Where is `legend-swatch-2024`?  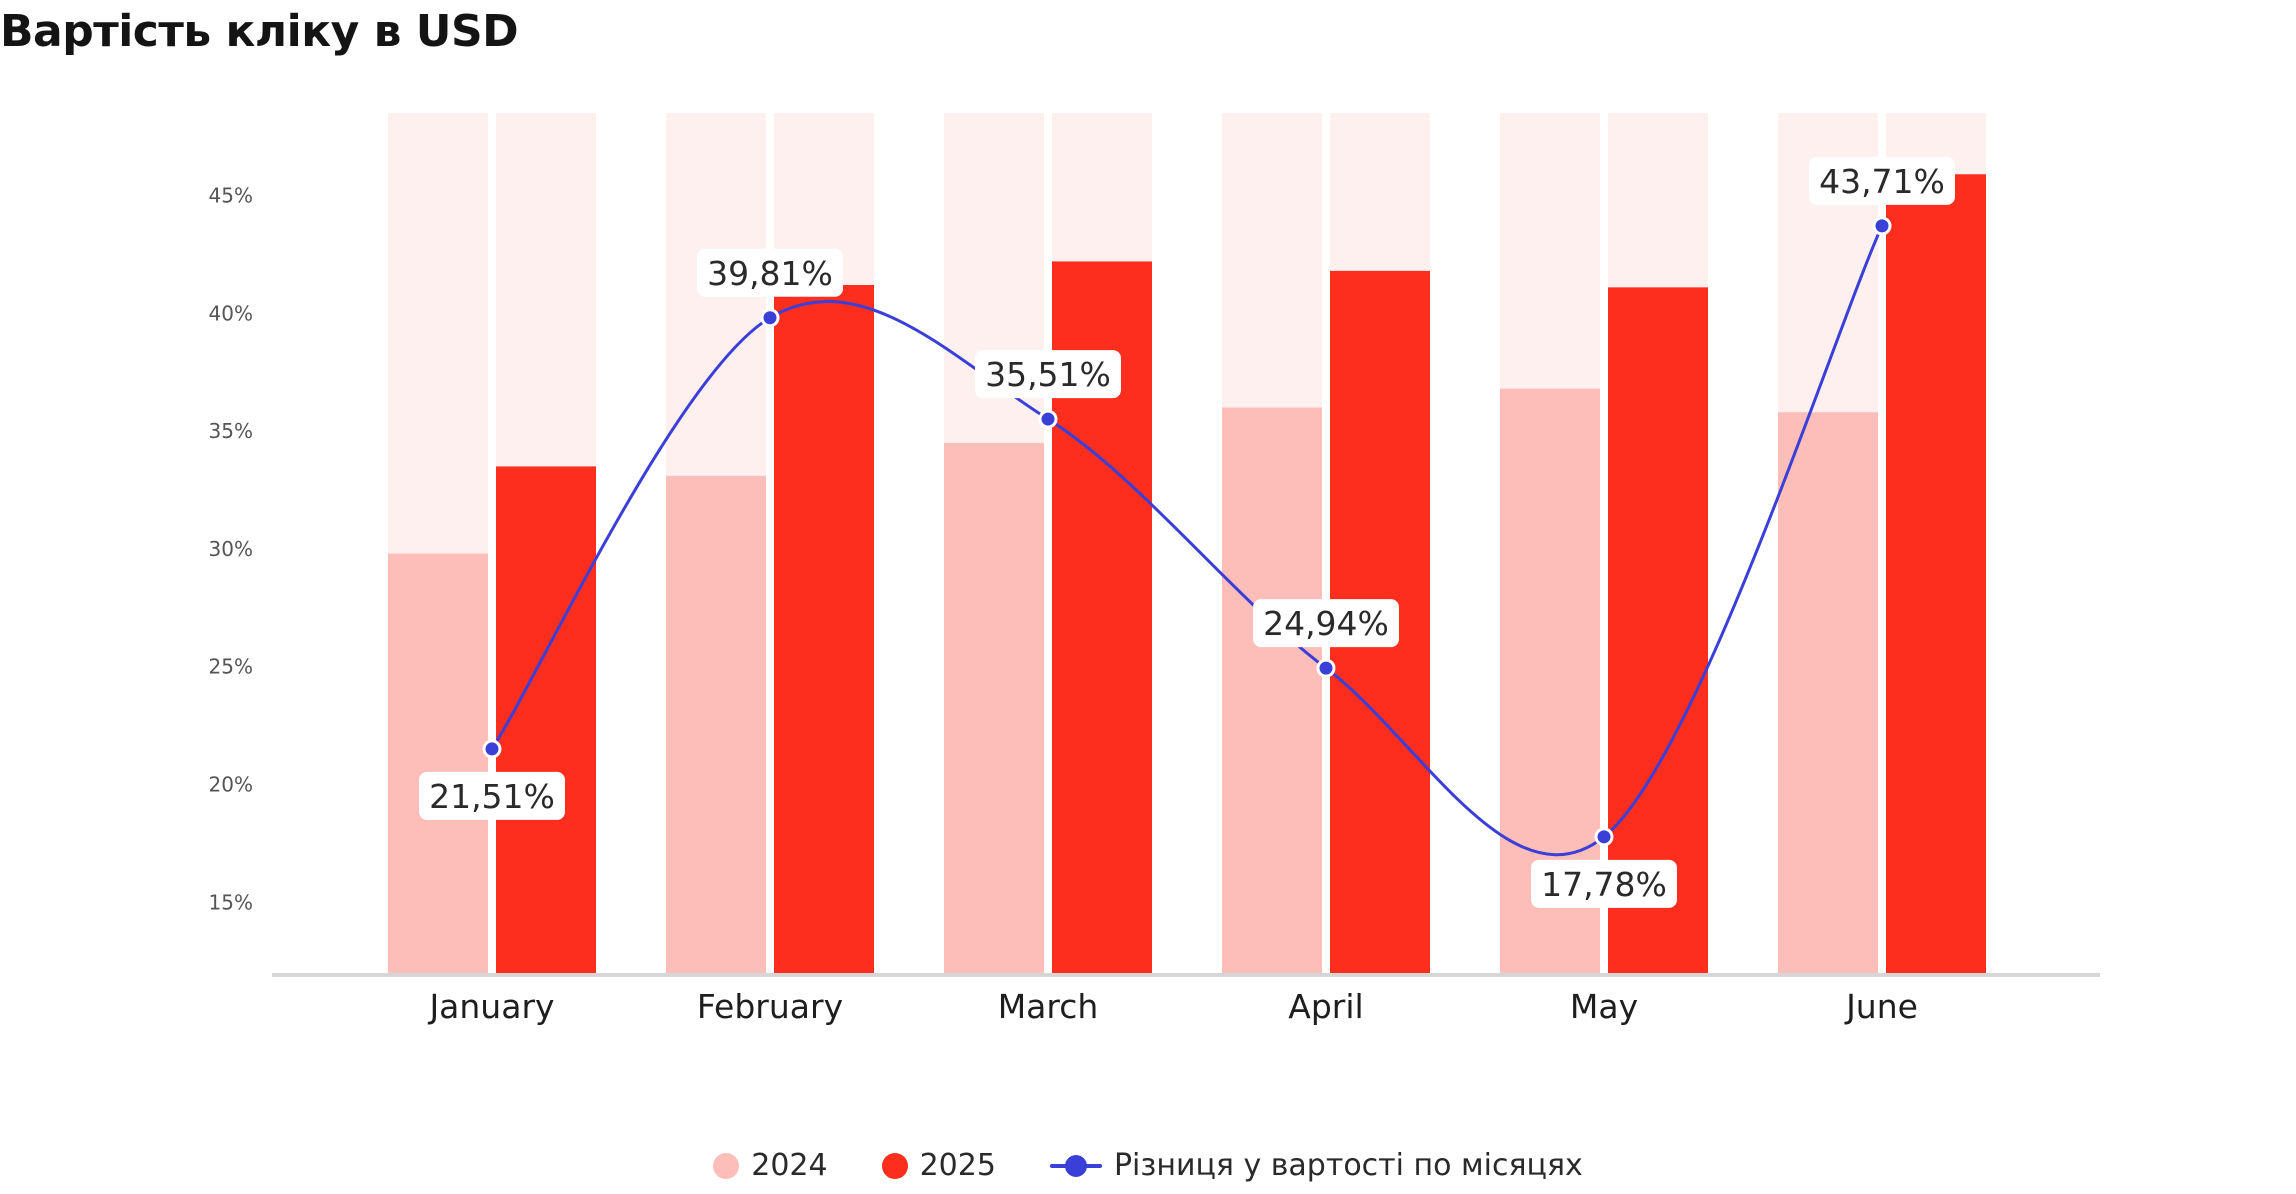 legend-swatch-2024 is located at coordinates (726, 1165).